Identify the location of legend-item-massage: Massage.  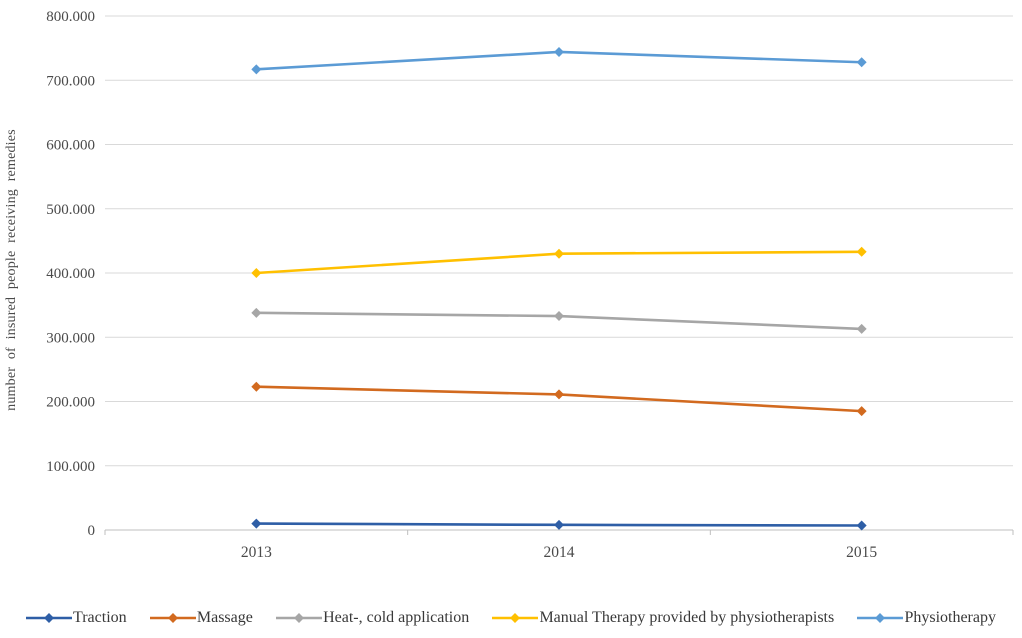
(201, 618).